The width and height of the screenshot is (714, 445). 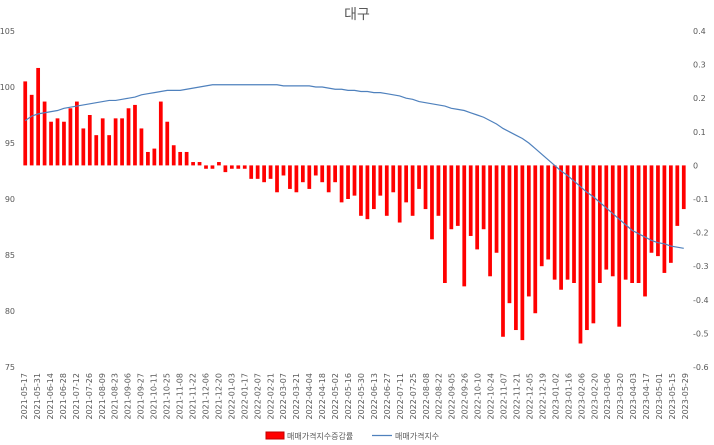 What do you see at coordinates (699, 31) in the screenshot?
I see `right-tick-label: 0.4` at bounding box center [699, 31].